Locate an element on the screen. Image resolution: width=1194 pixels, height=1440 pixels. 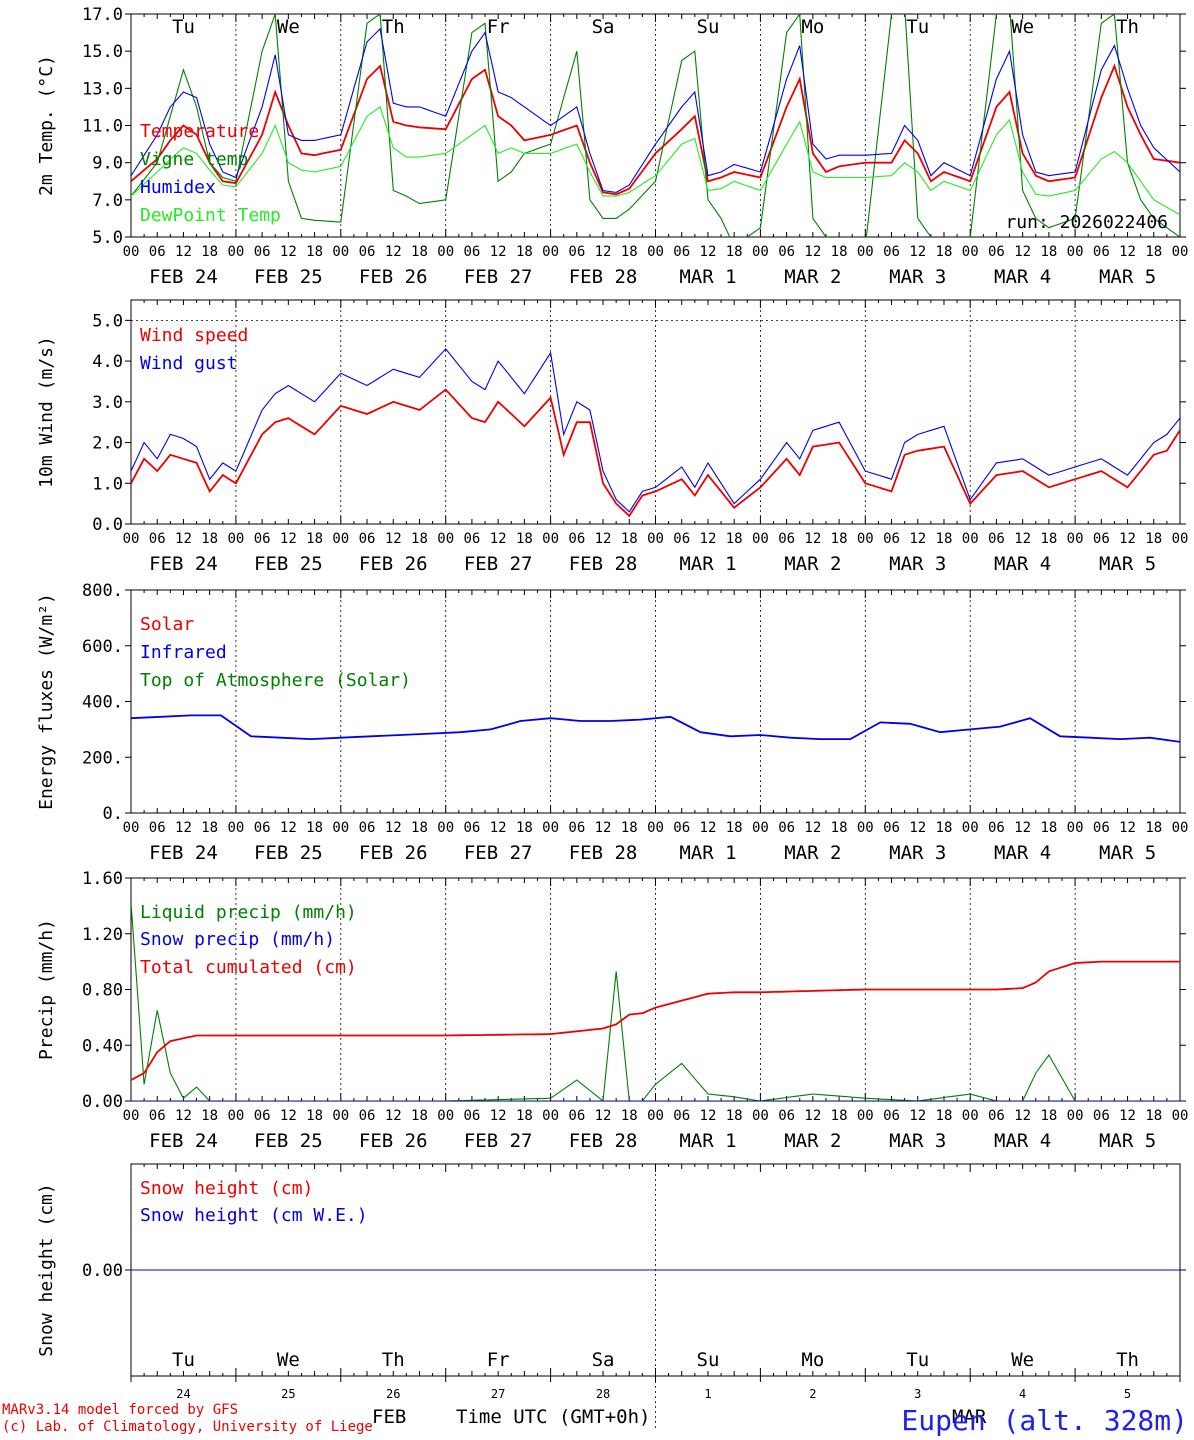
date-label: FEB 25 is located at coordinates (288, 564).